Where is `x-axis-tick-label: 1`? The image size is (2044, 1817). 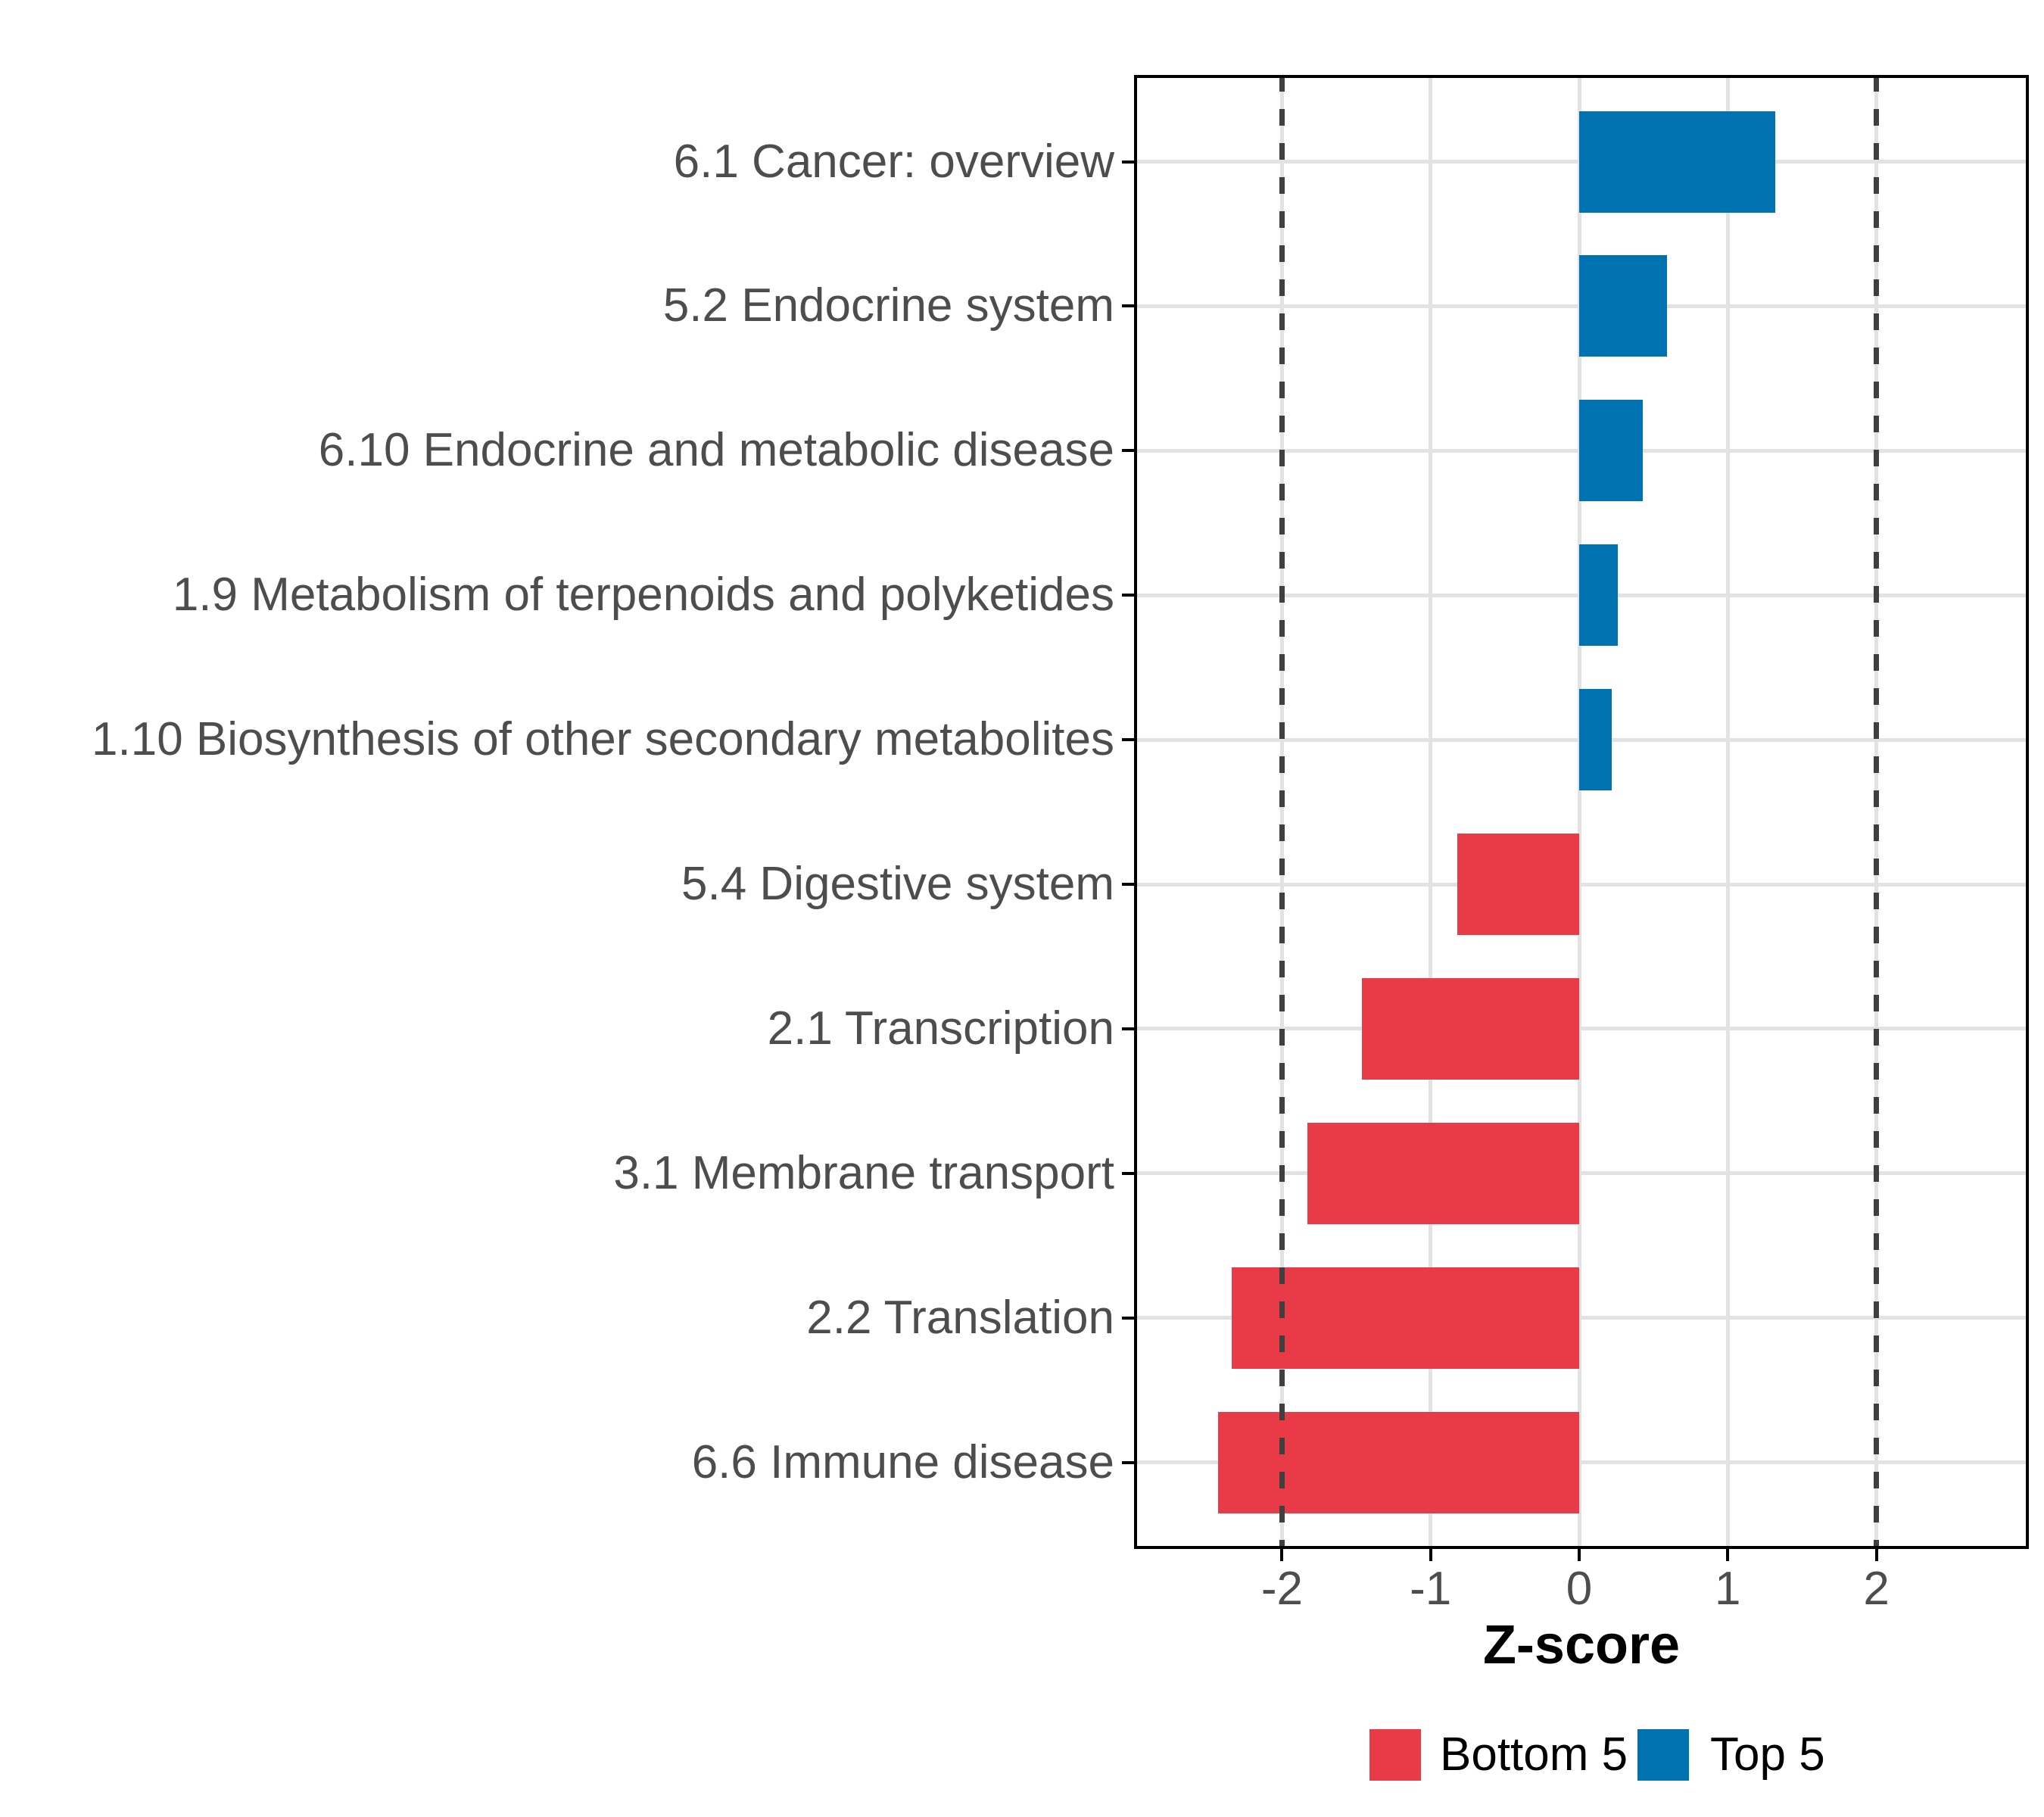
x-axis-tick-label: 1 is located at coordinates (1728, 1589).